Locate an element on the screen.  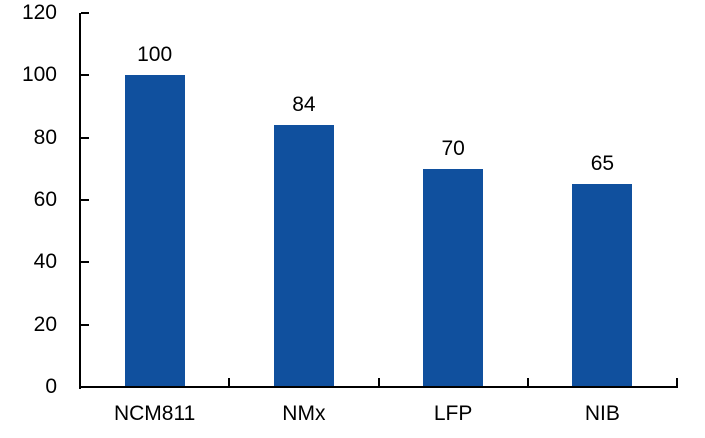
bar-value-label-lfp: 70 is located at coordinates (453, 148).